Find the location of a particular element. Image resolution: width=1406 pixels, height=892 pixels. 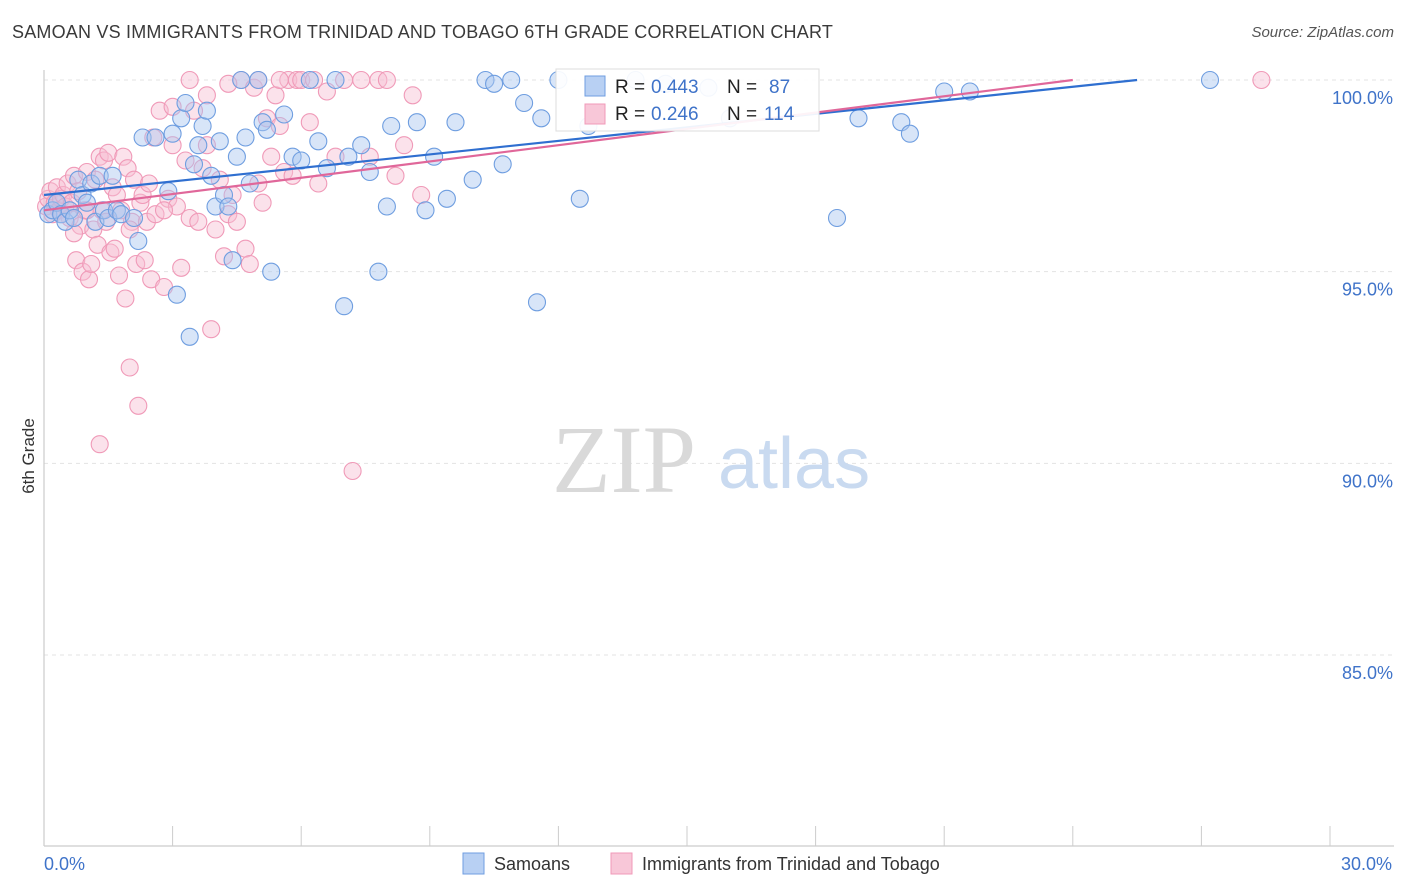

trinidad-swatch-icon is located at coordinates (595, 114).